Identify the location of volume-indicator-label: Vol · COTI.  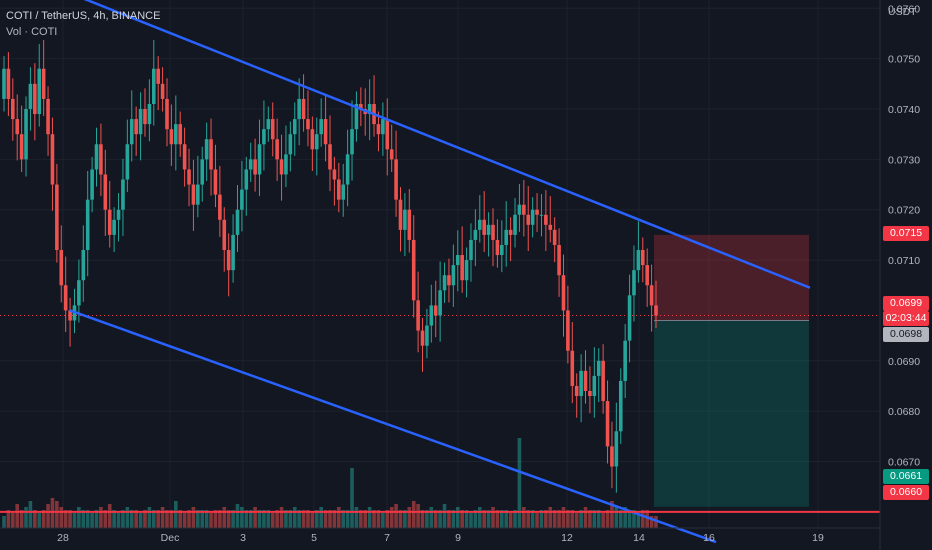
(32, 32).